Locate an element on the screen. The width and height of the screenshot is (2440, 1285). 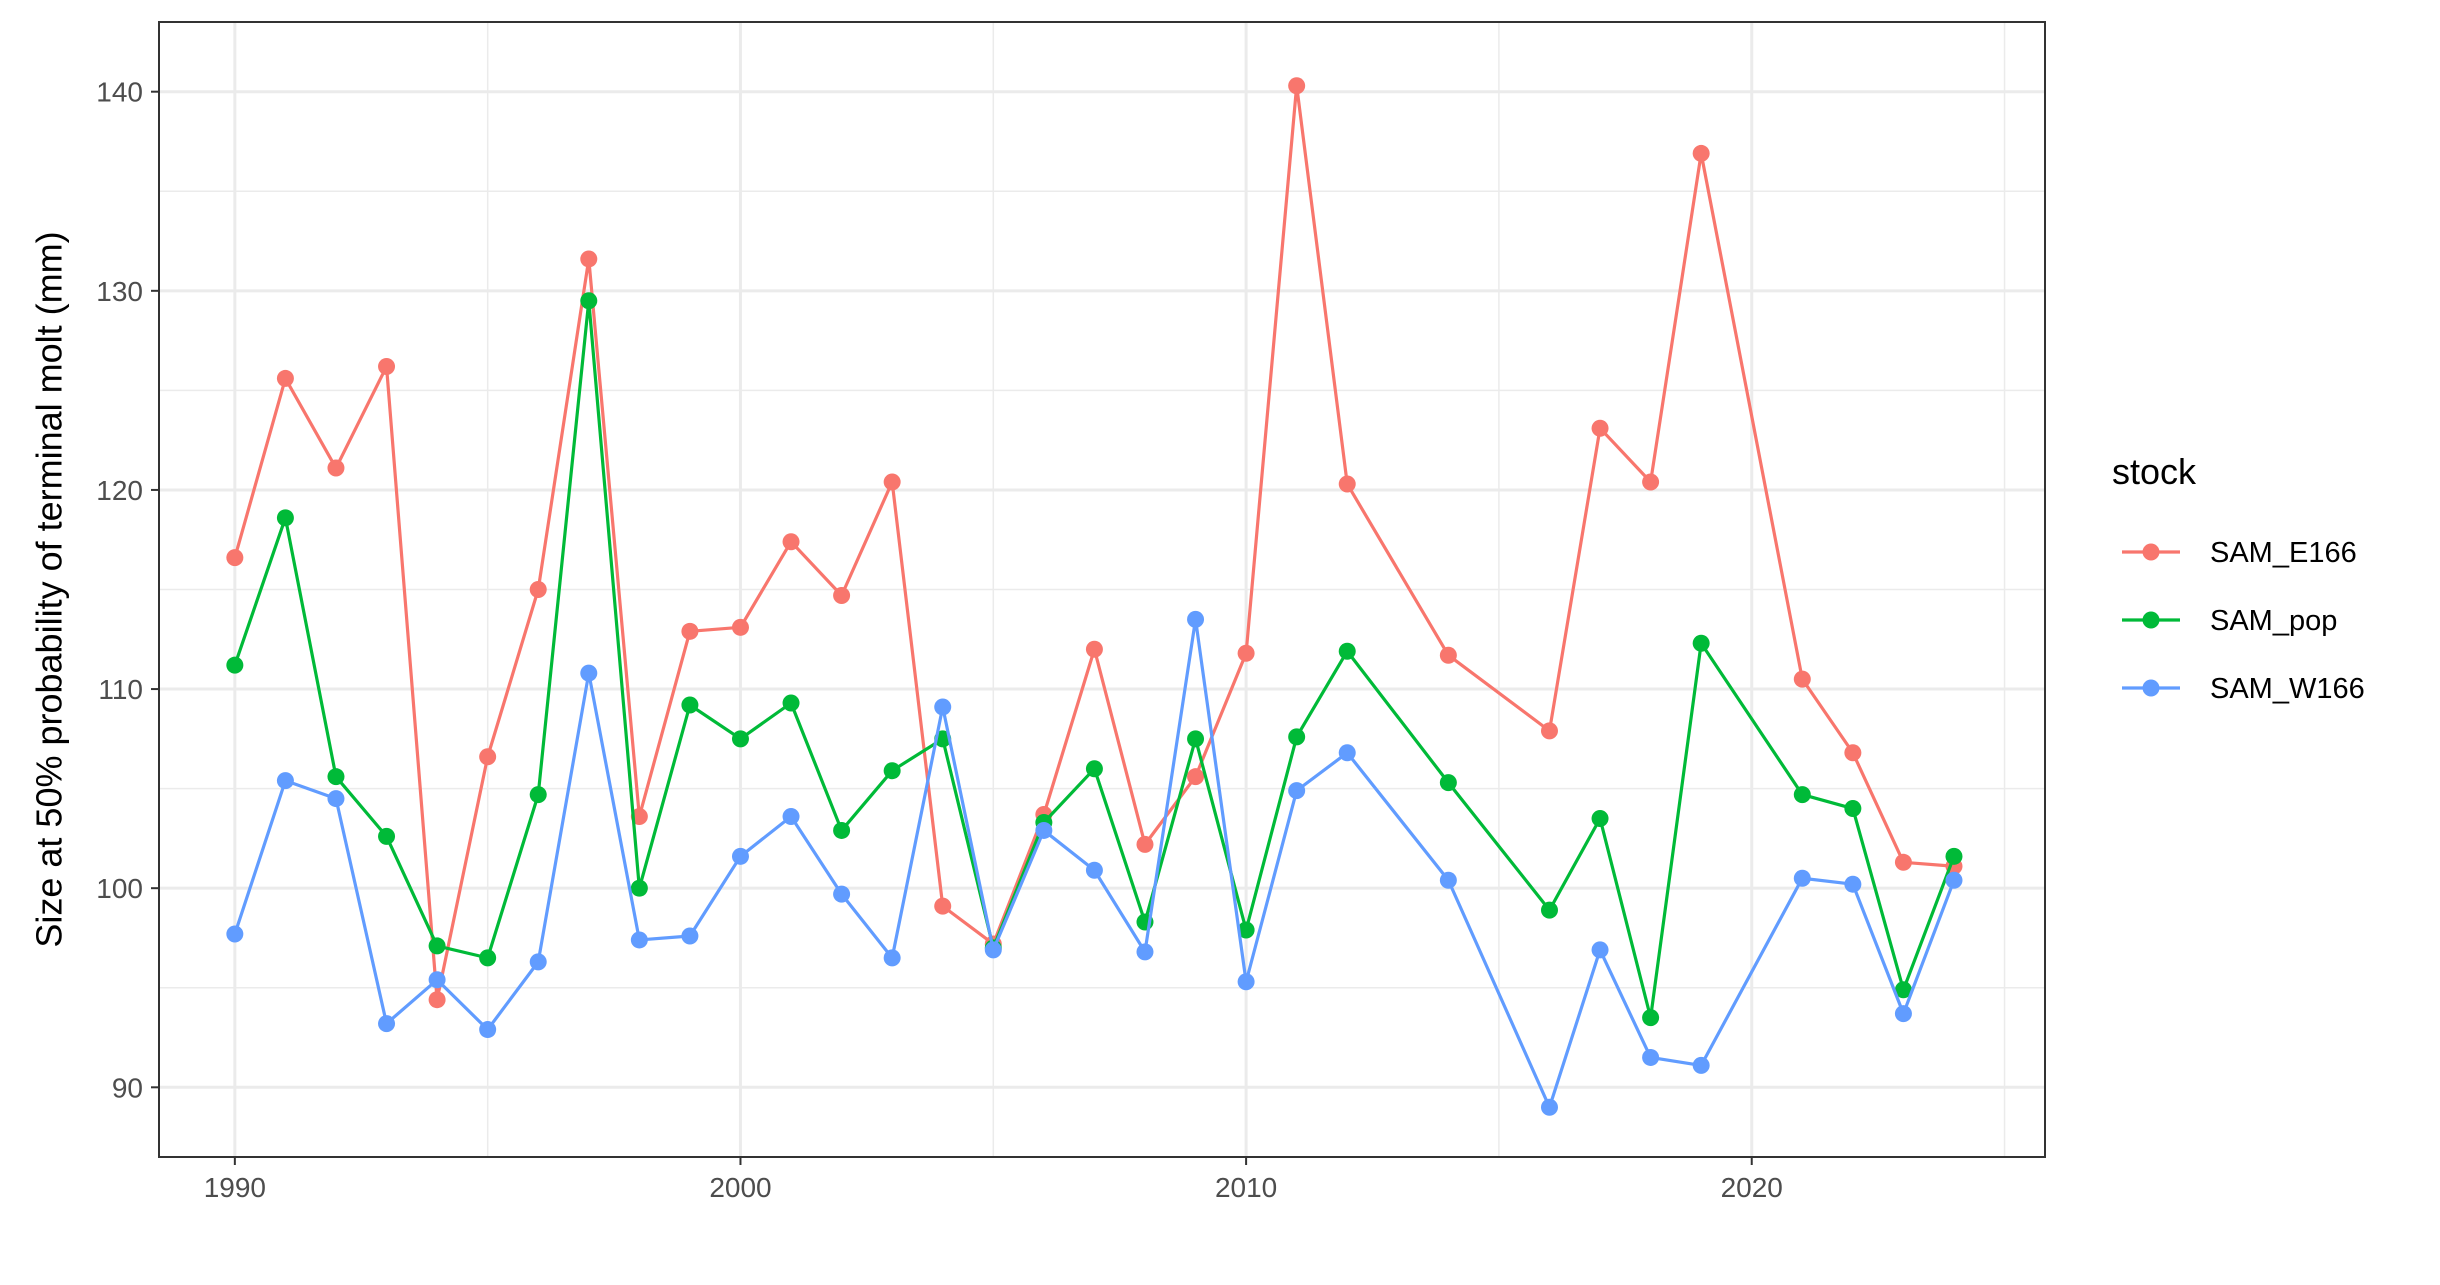
y-tick-label: 130 is located at coordinates (119, 291).